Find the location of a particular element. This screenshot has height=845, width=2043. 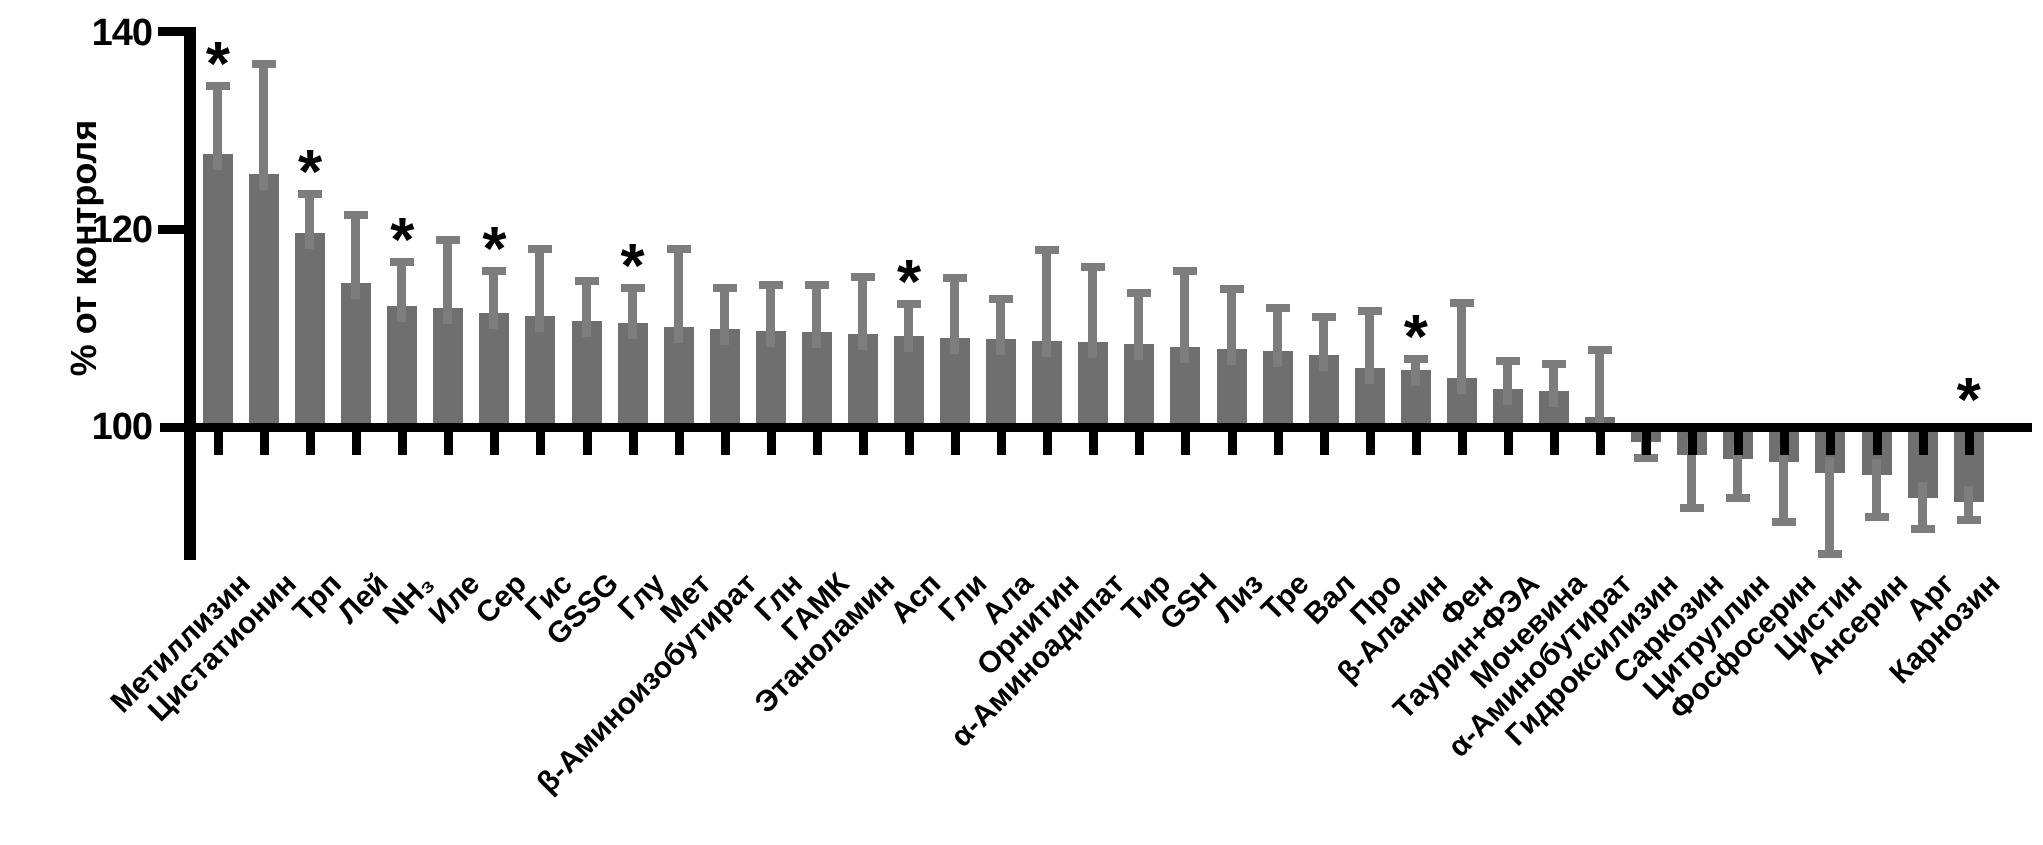

bar-Иле is located at coordinates (448, 369).